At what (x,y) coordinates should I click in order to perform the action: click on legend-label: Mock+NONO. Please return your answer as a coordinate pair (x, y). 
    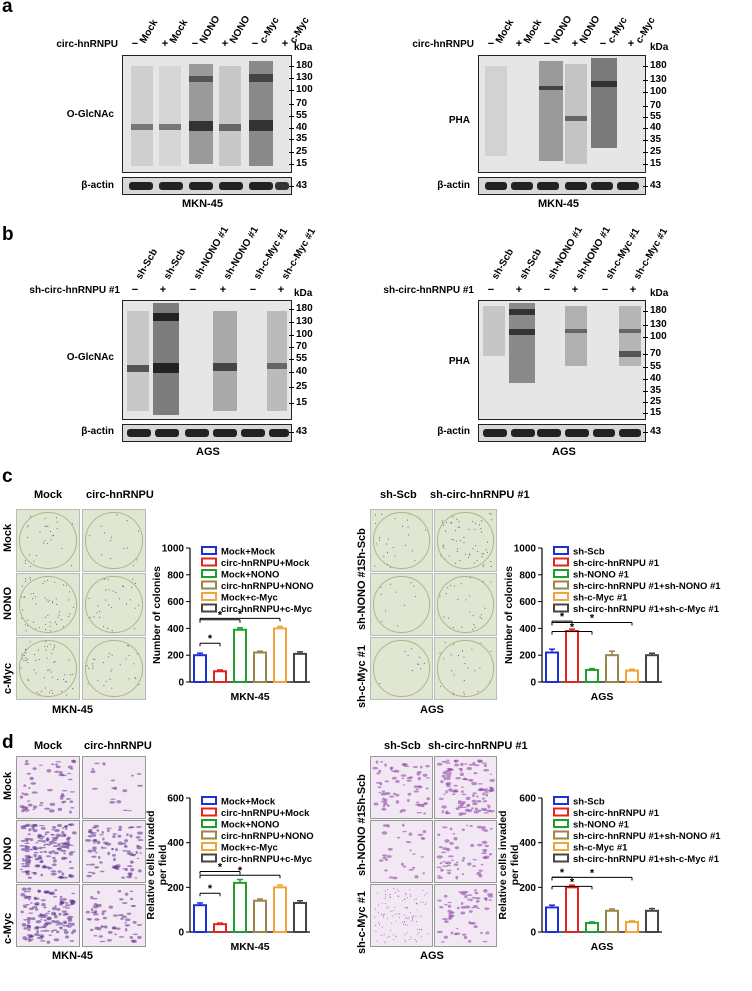
    Looking at the image, I should click on (250, 575).